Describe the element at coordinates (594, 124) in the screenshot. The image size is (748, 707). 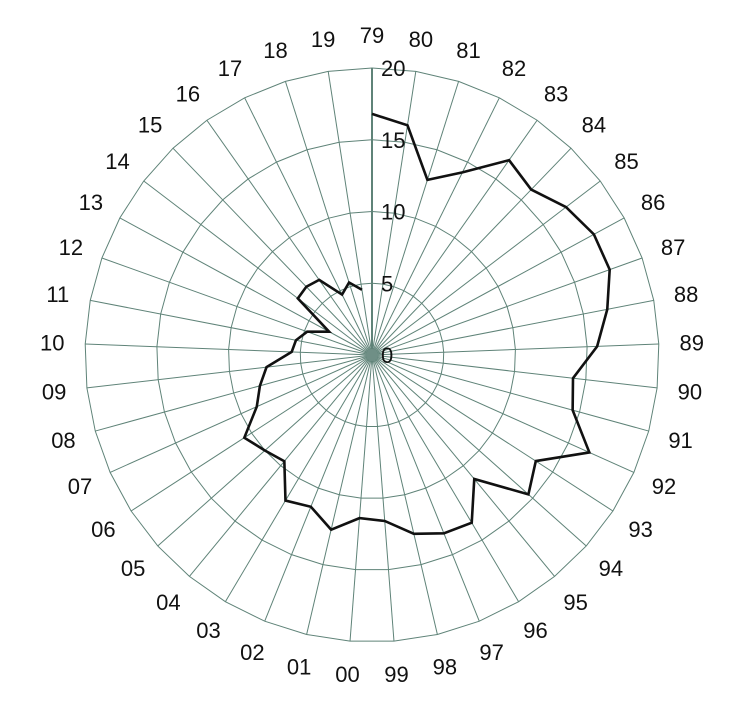
I see `category-label-84: 84` at that location.